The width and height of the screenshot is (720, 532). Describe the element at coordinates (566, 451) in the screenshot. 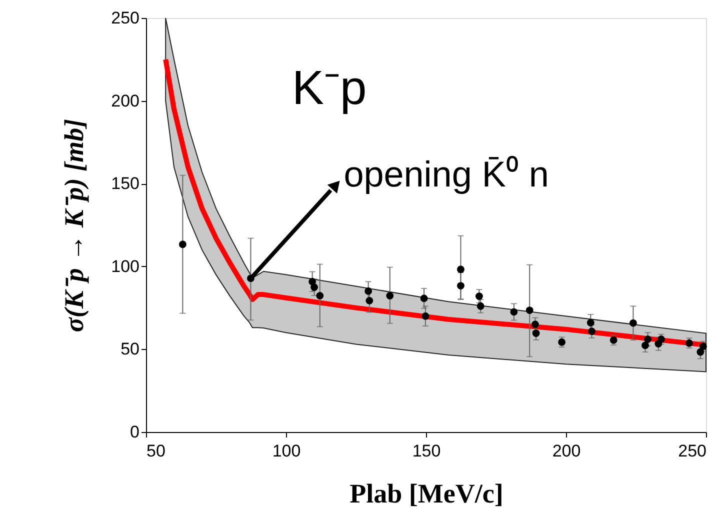

I see `x-tick-label: 200` at that location.